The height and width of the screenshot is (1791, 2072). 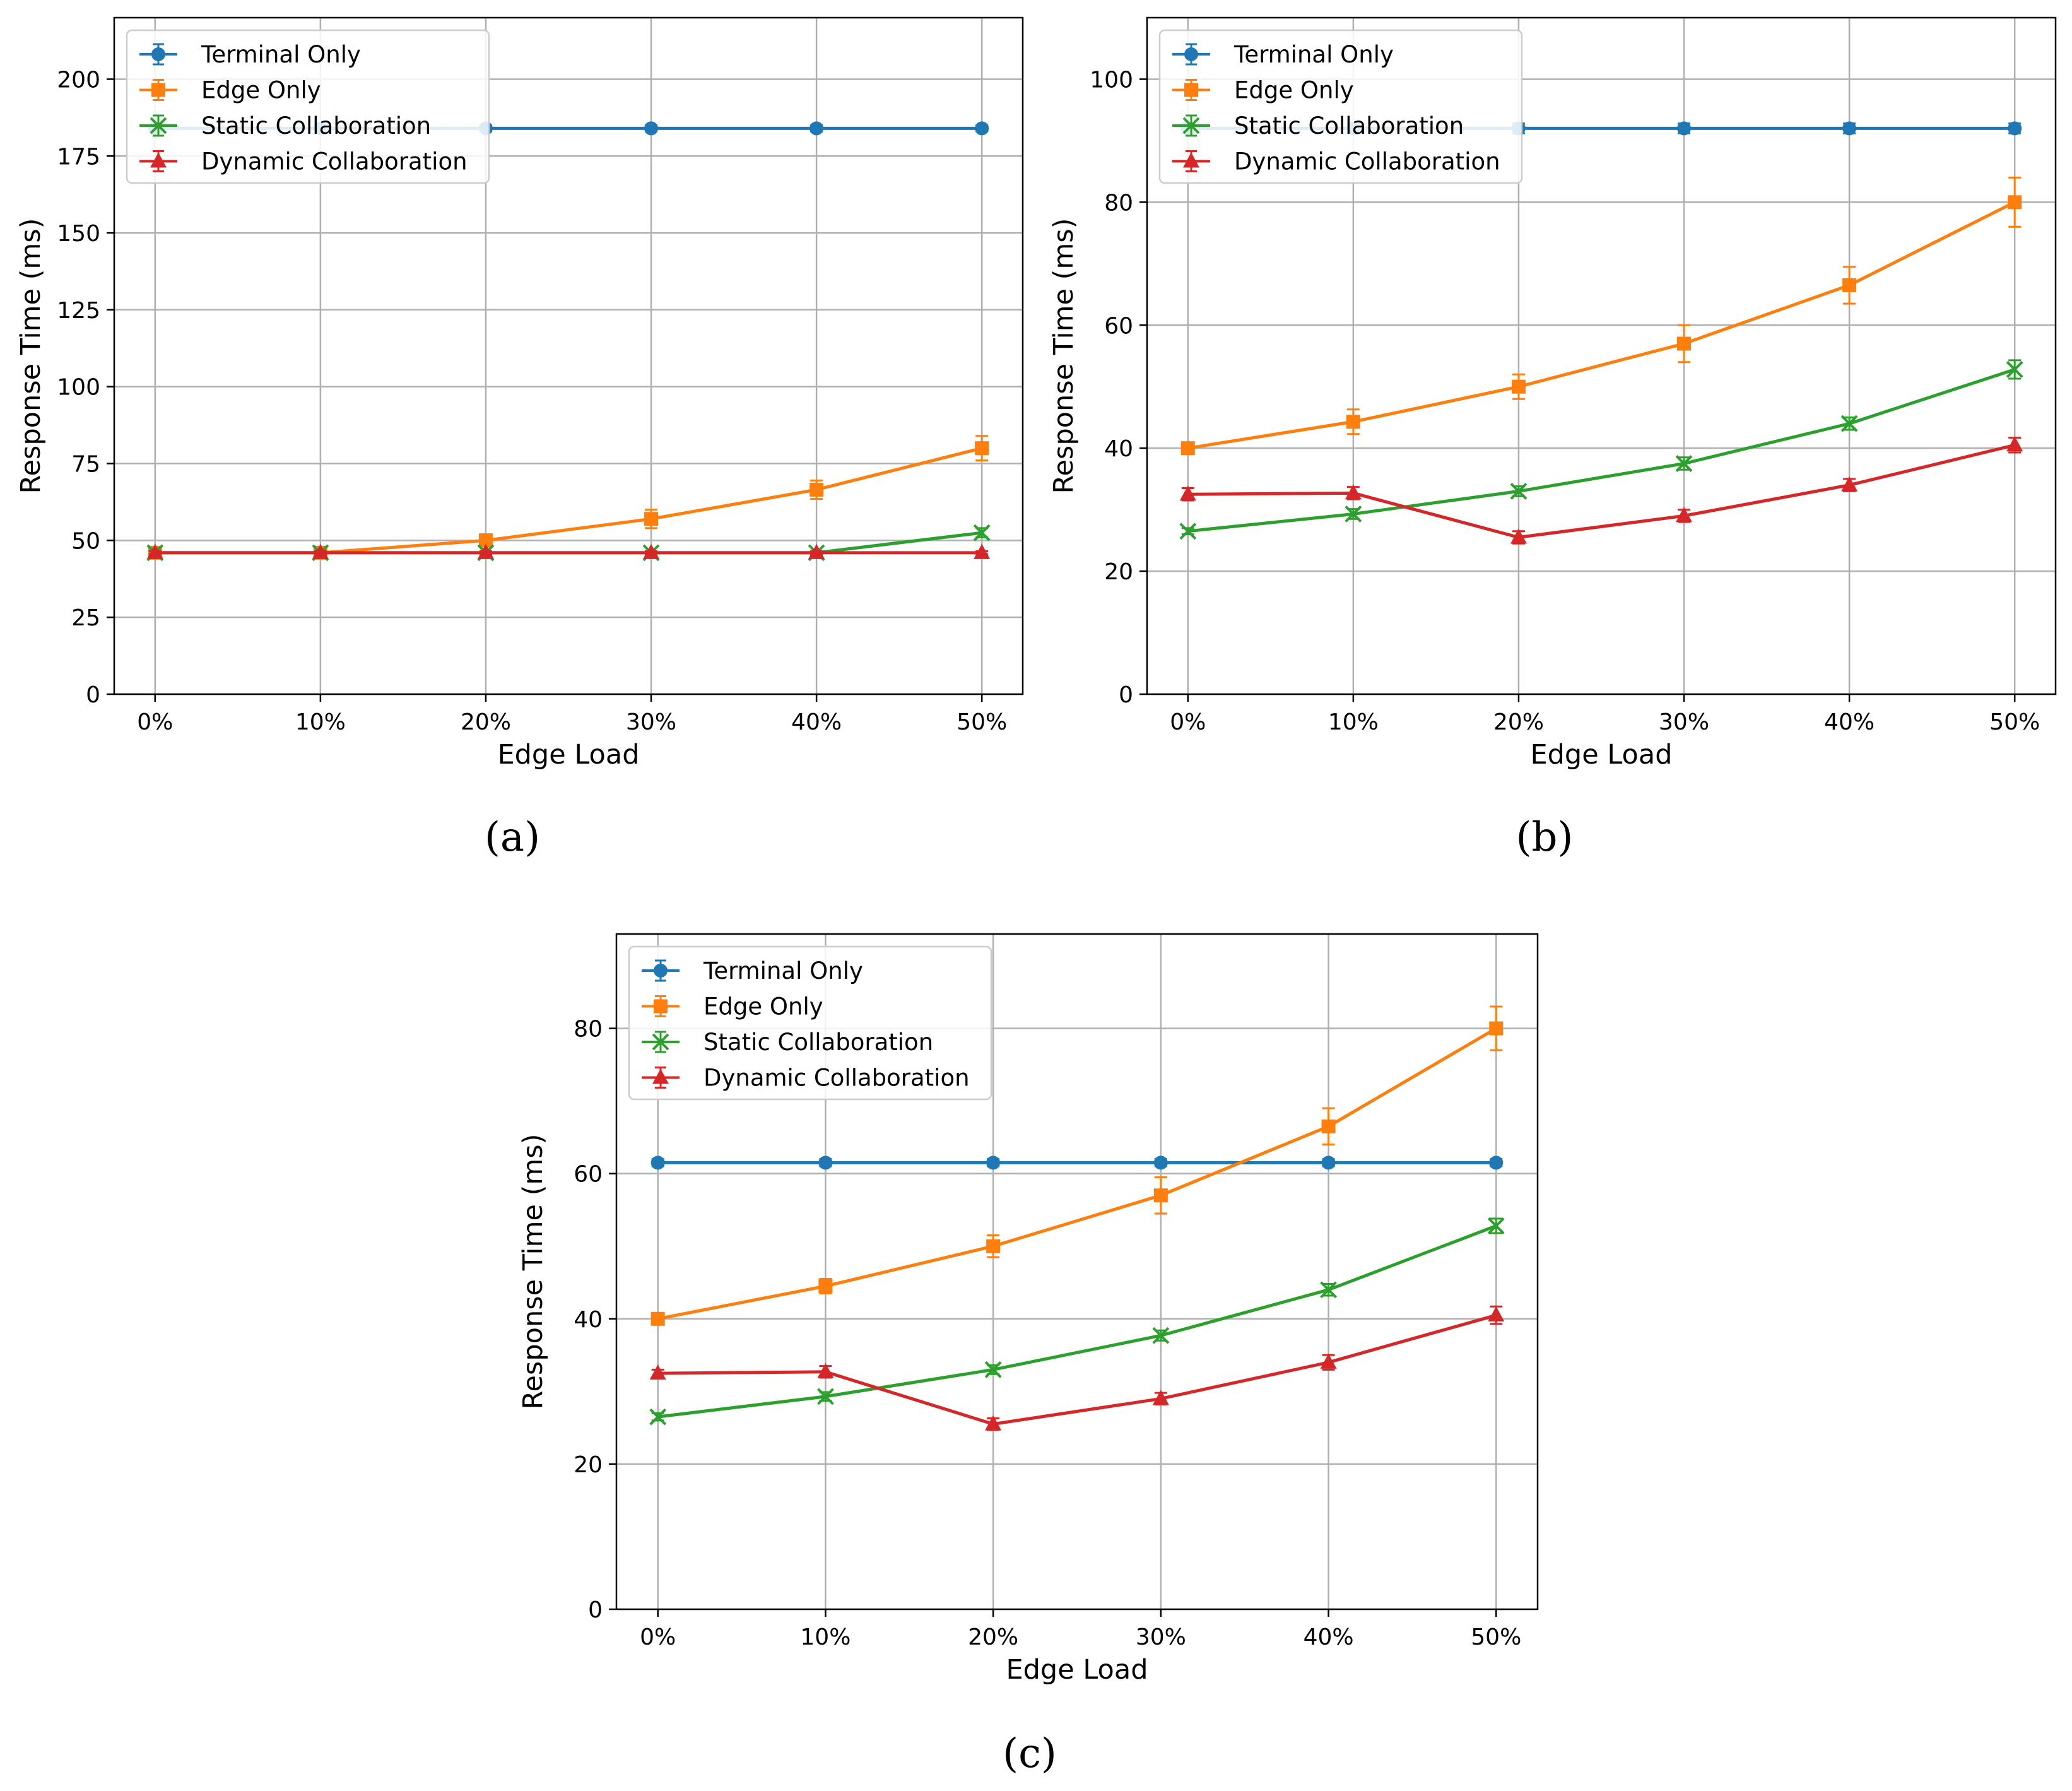 What do you see at coordinates (1112, 80) in the screenshot?
I see `y-tick-label: 100` at bounding box center [1112, 80].